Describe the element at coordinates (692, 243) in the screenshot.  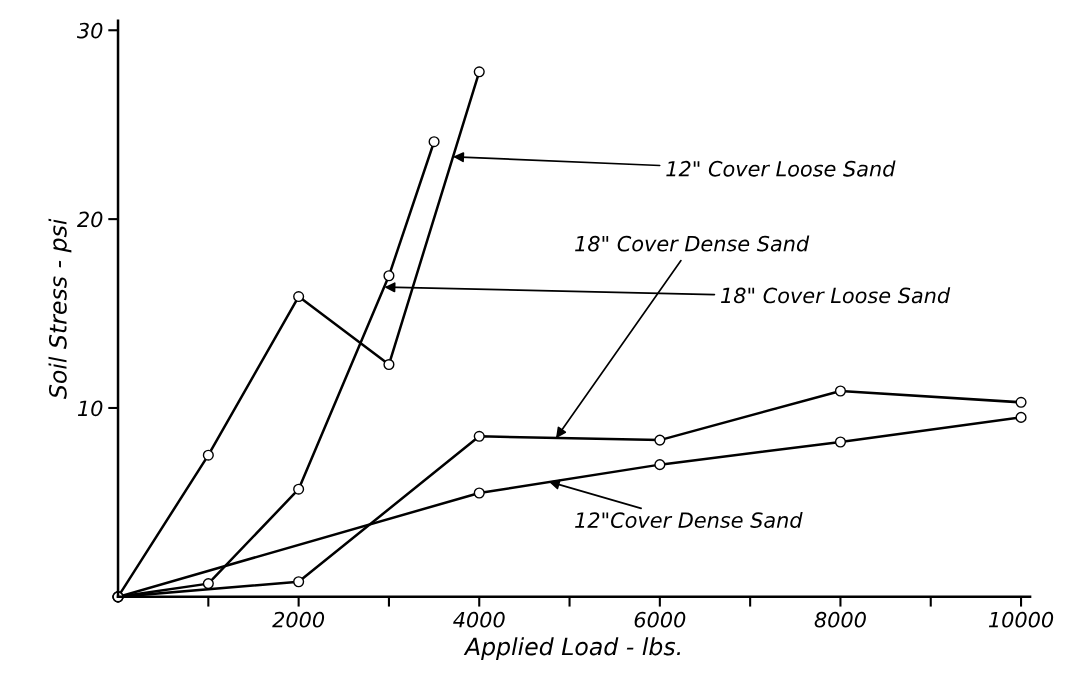
I see `annotation: 18" Cover Dense Sand` at that location.